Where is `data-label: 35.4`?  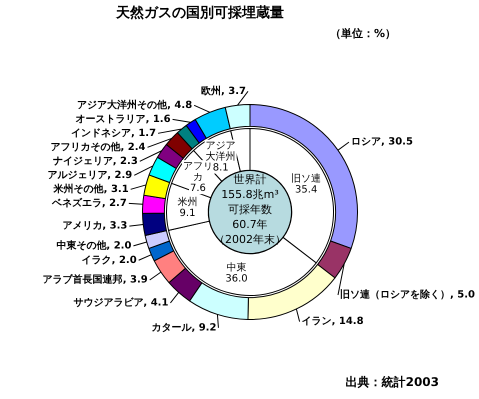 data-label: 35.4 is located at coordinates (306, 190).